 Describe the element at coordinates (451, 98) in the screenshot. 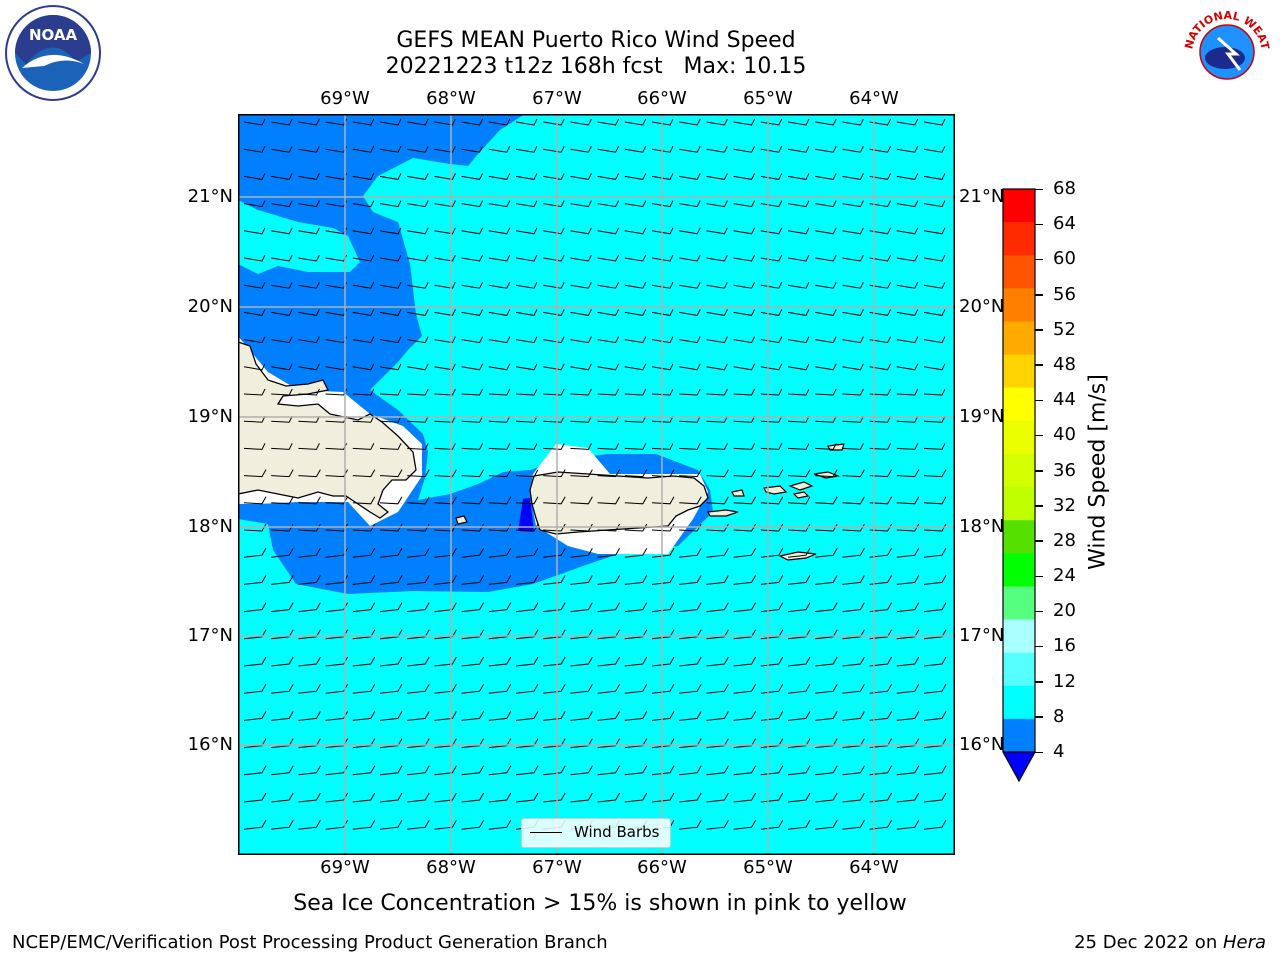

I see `lon-tick-top: 68°W` at that location.